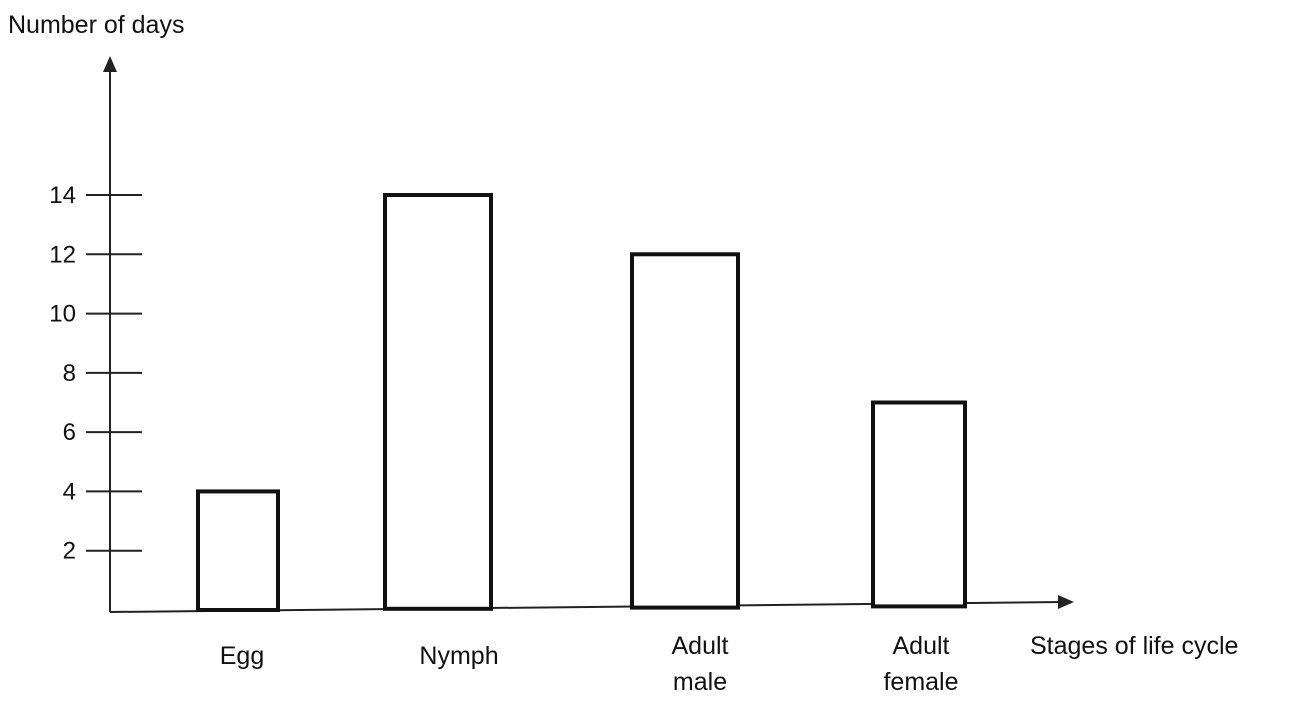 The image size is (1302, 702). I want to click on y-tick-label-8: 8, so click(69, 373).